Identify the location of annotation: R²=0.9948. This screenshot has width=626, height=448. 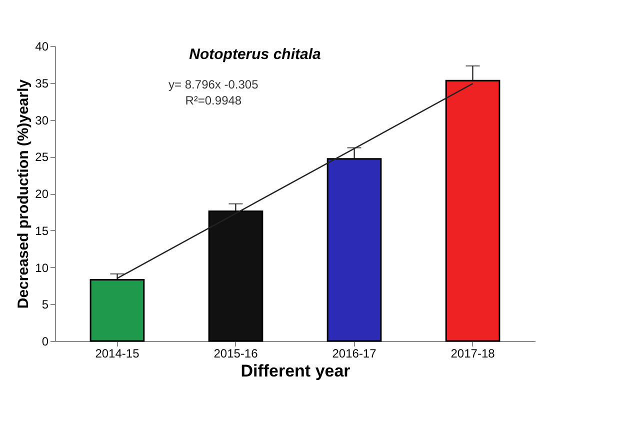
(213, 100).